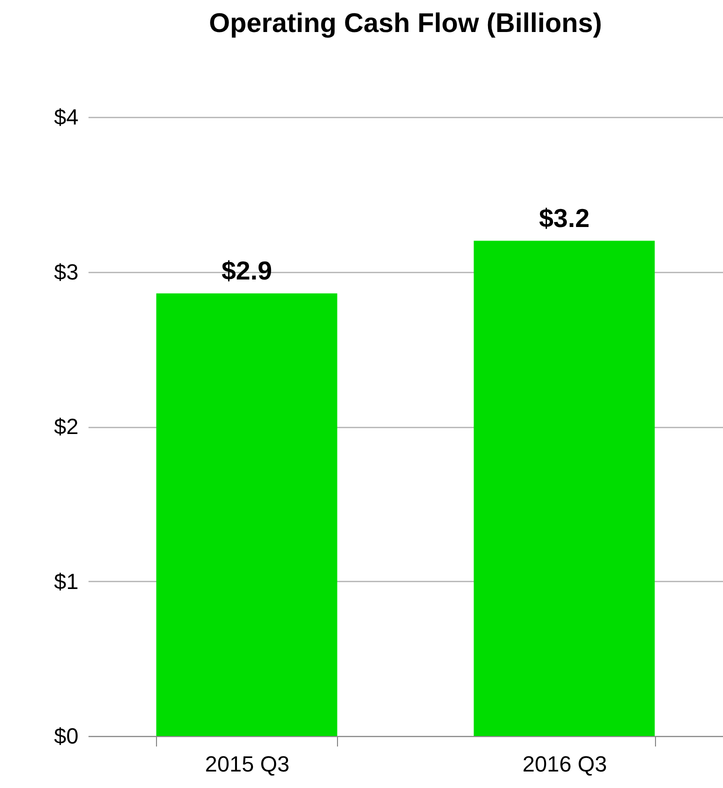  Describe the element at coordinates (564, 217) in the screenshot. I see `data-label: $3.2` at that location.